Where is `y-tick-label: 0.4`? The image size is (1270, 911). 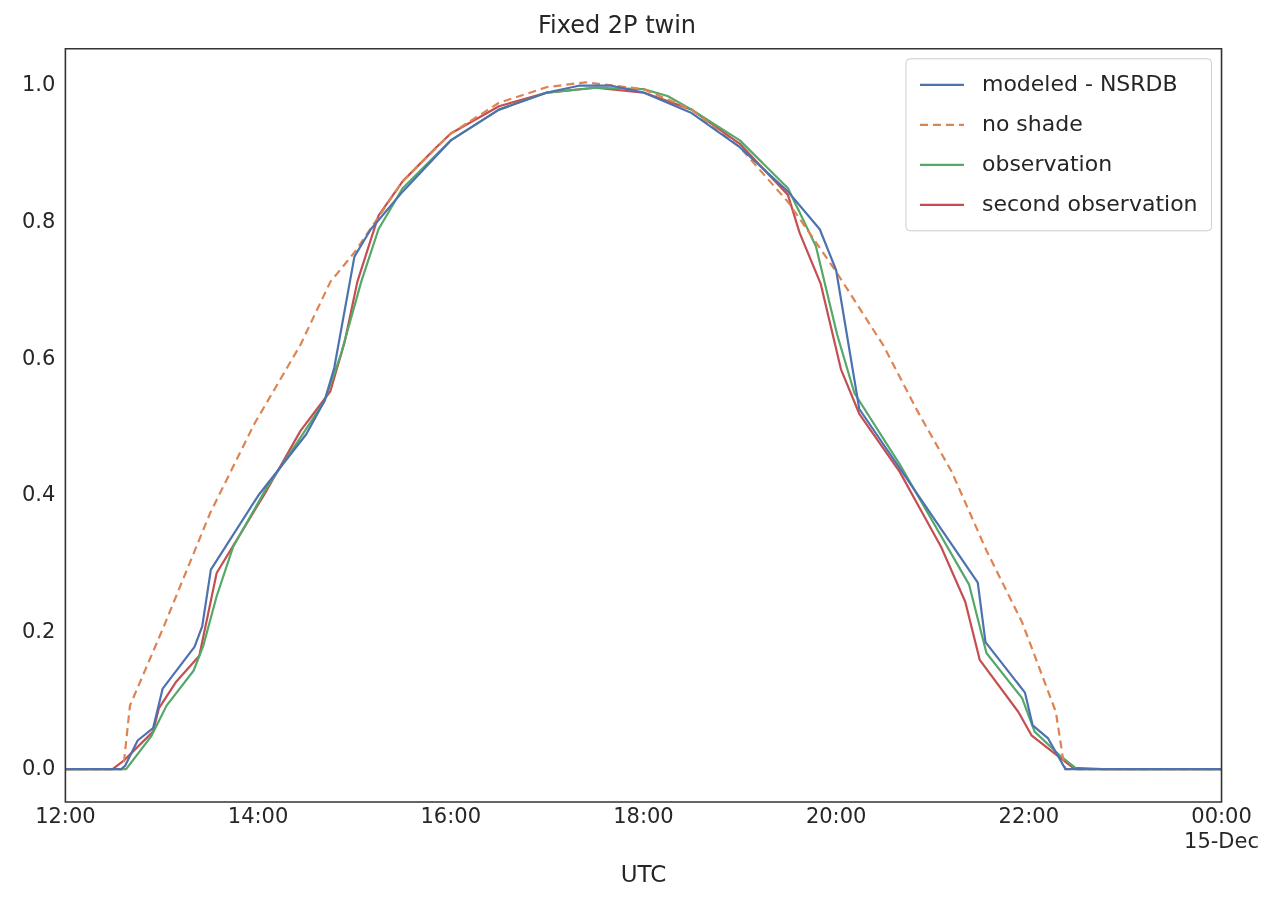
y-tick-label: 0.4 is located at coordinates (38, 494).